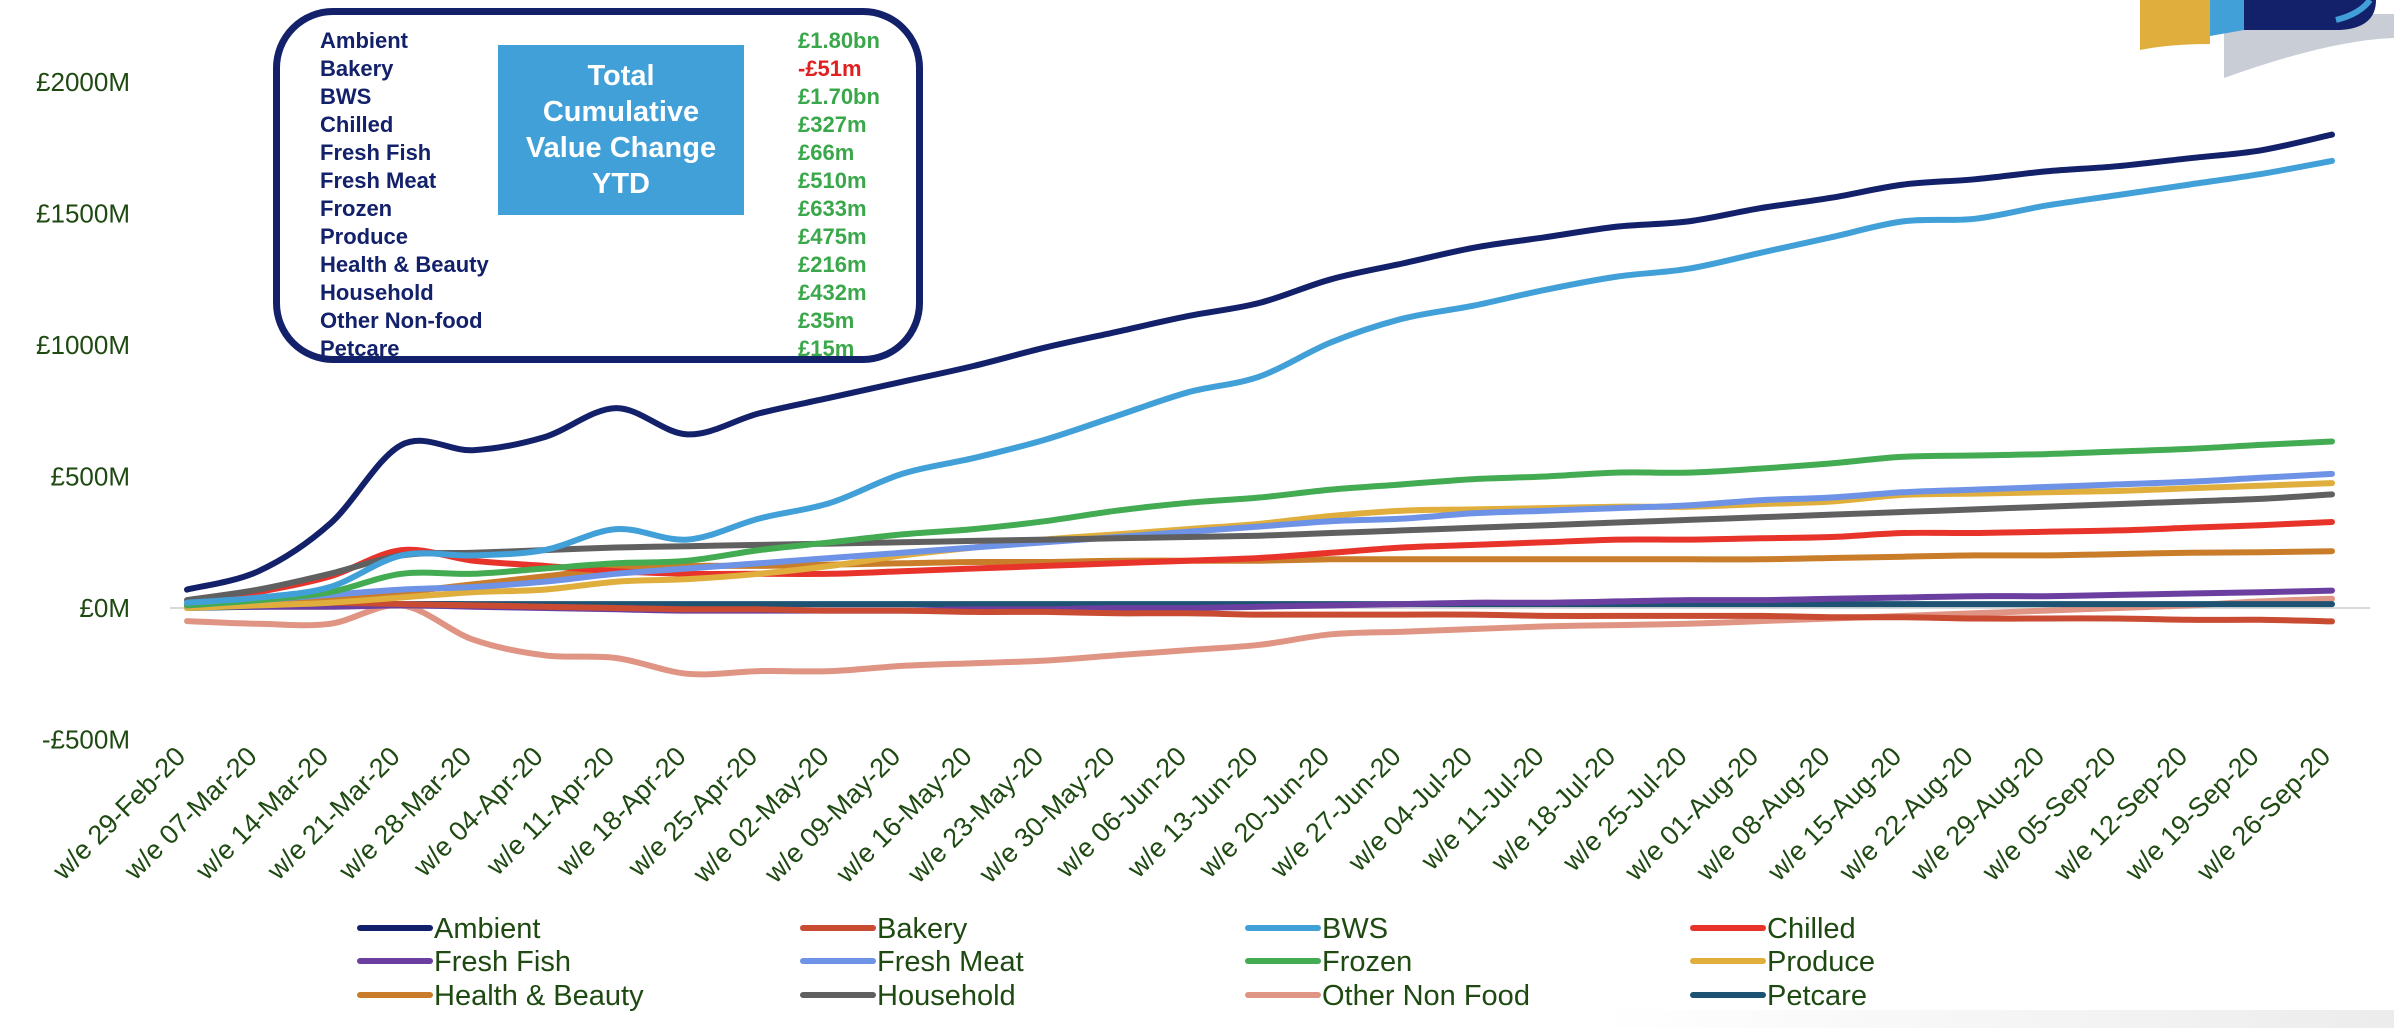 This screenshot has height=1028, width=2394. I want to click on series-line-fresh-meat, so click(1259, 539).